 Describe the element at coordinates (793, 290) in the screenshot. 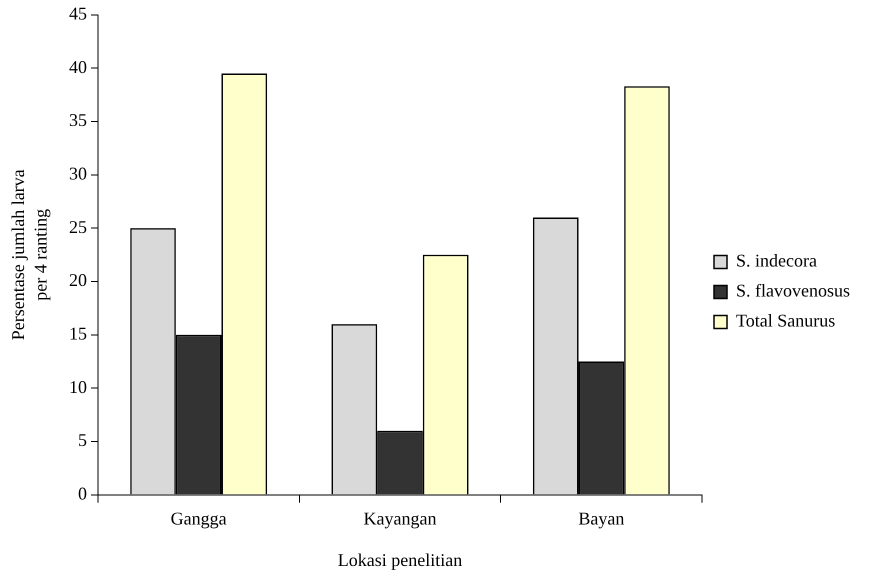

I see `legend-label: S. flavovenosus` at that location.